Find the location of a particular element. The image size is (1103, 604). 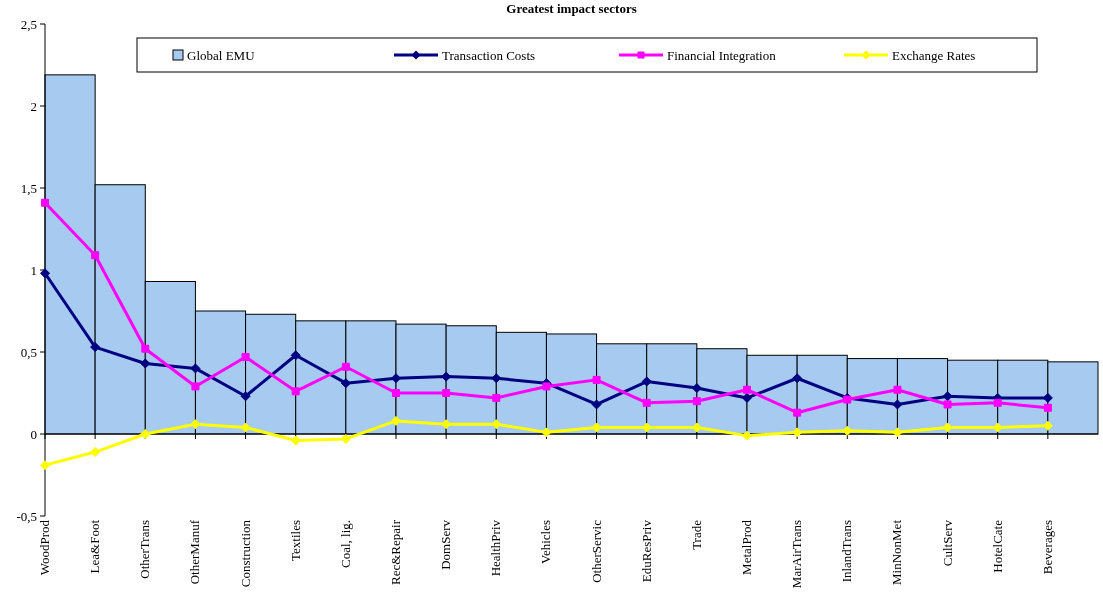

y-tick-label: 0 is located at coordinates (33, 434).